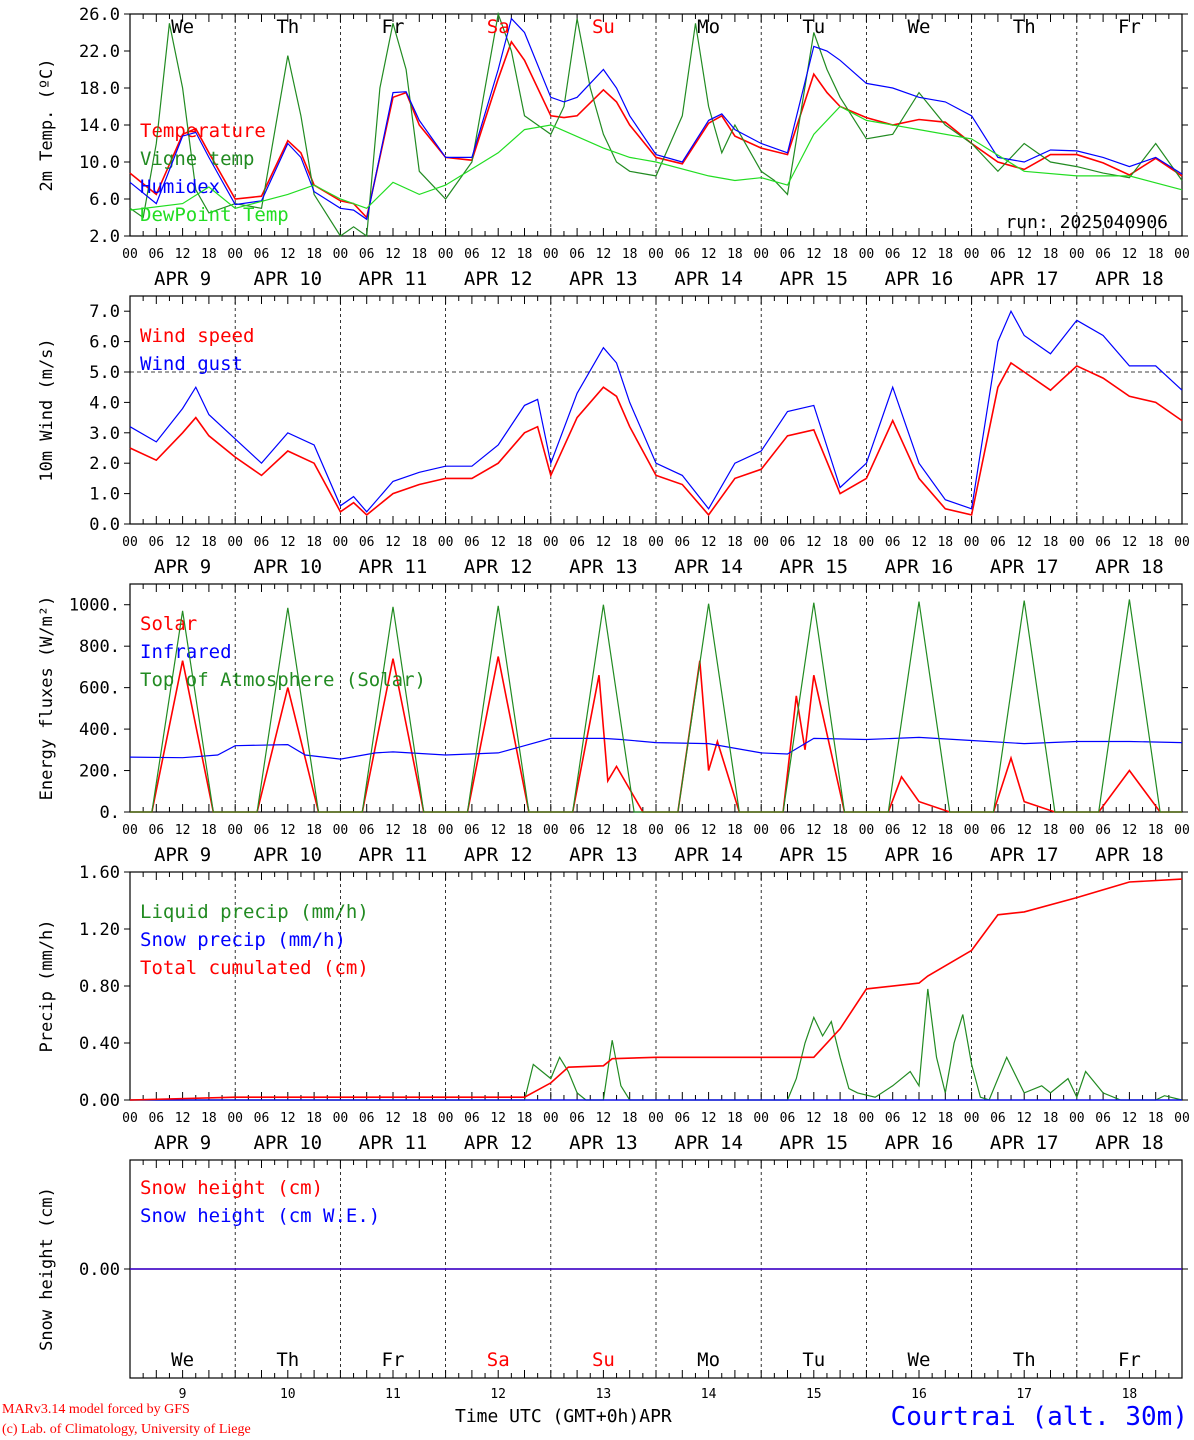  I want to click on legend-entry: Infrared, so click(186, 652).